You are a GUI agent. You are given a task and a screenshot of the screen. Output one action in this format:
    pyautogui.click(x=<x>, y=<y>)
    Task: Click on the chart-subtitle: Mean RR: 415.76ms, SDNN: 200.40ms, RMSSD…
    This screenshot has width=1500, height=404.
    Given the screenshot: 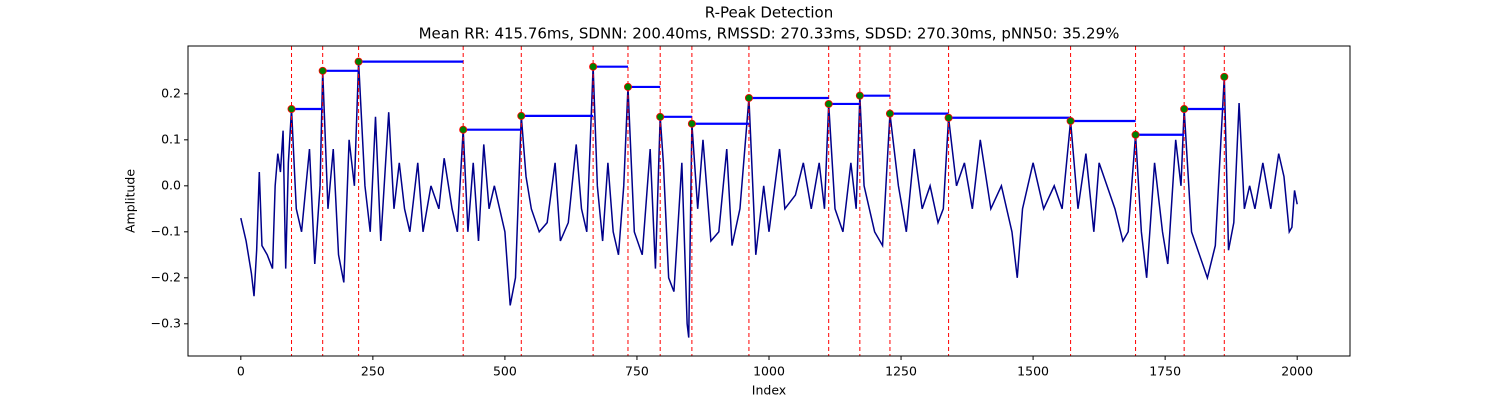 What is the action you would take?
    pyautogui.click(x=769, y=34)
    